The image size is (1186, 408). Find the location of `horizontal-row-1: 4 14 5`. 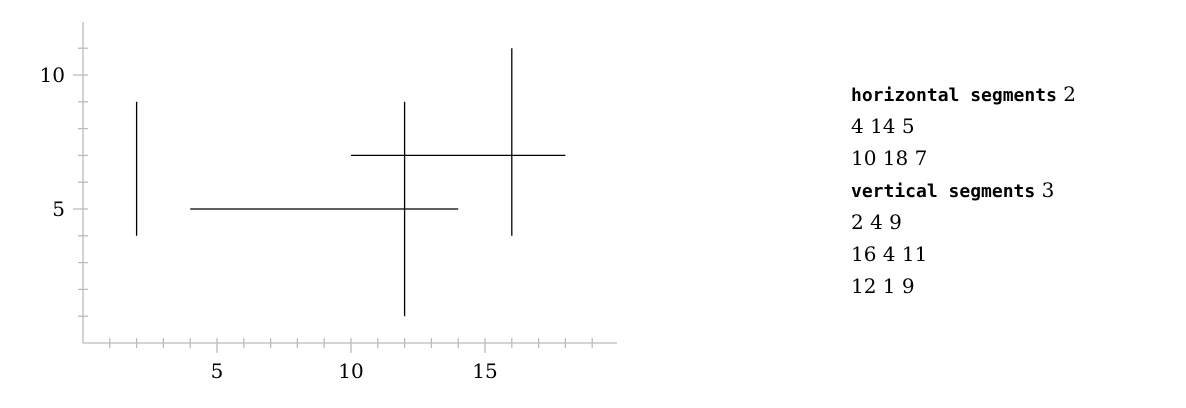

horizontal-row-1: 4 14 5 is located at coordinates (883, 126).